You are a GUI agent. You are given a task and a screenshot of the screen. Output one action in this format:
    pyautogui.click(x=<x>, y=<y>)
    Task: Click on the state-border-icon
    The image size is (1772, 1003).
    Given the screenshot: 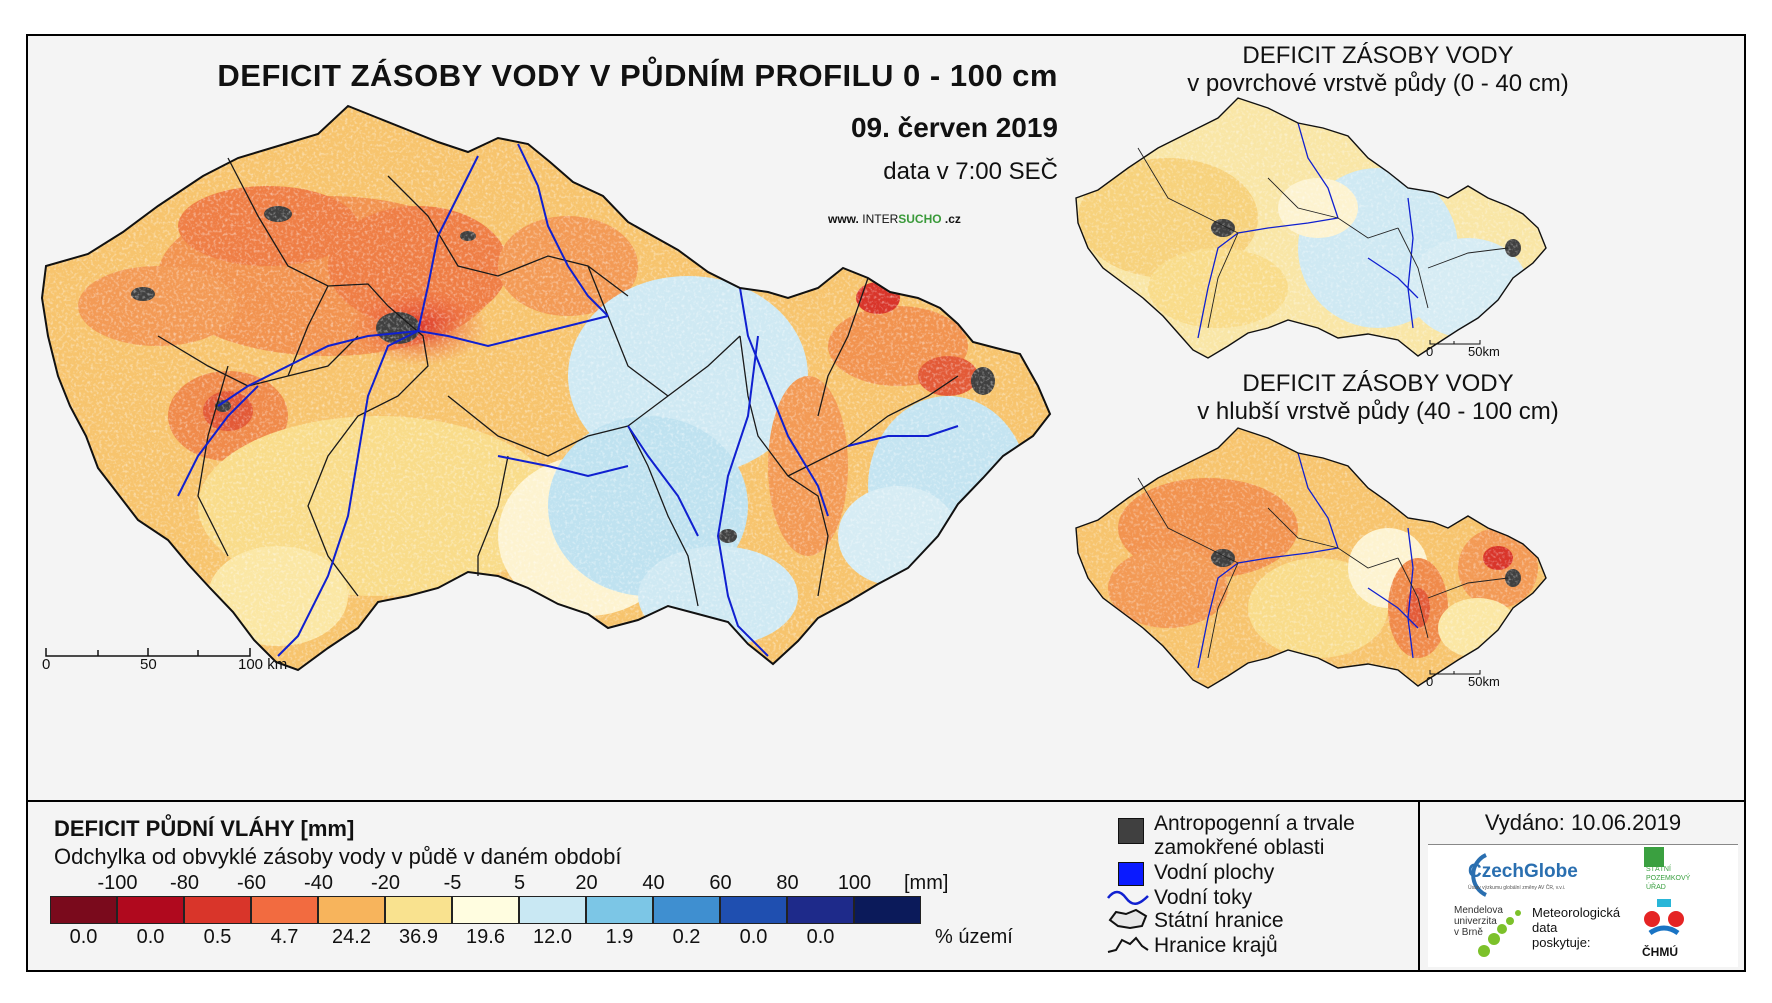 What is the action you would take?
    pyautogui.click(x=1128, y=919)
    